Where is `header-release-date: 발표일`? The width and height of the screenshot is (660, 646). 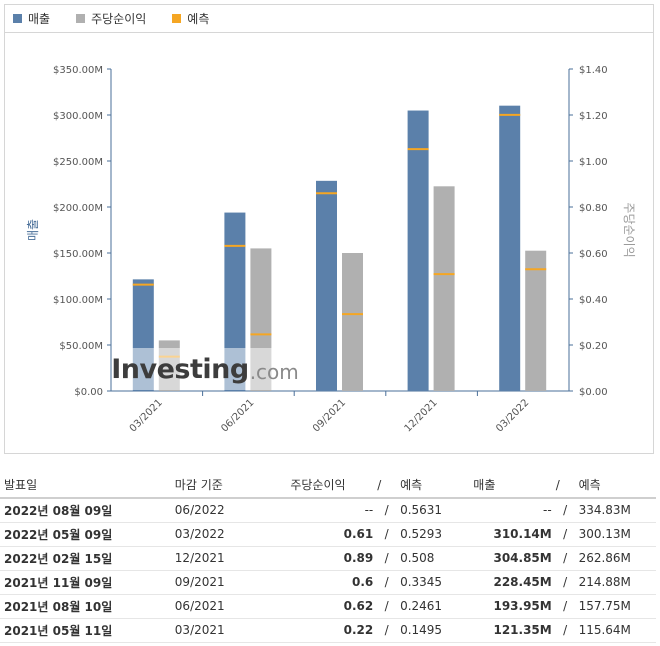 header-release-date: 발표일 is located at coordinates (85, 485).